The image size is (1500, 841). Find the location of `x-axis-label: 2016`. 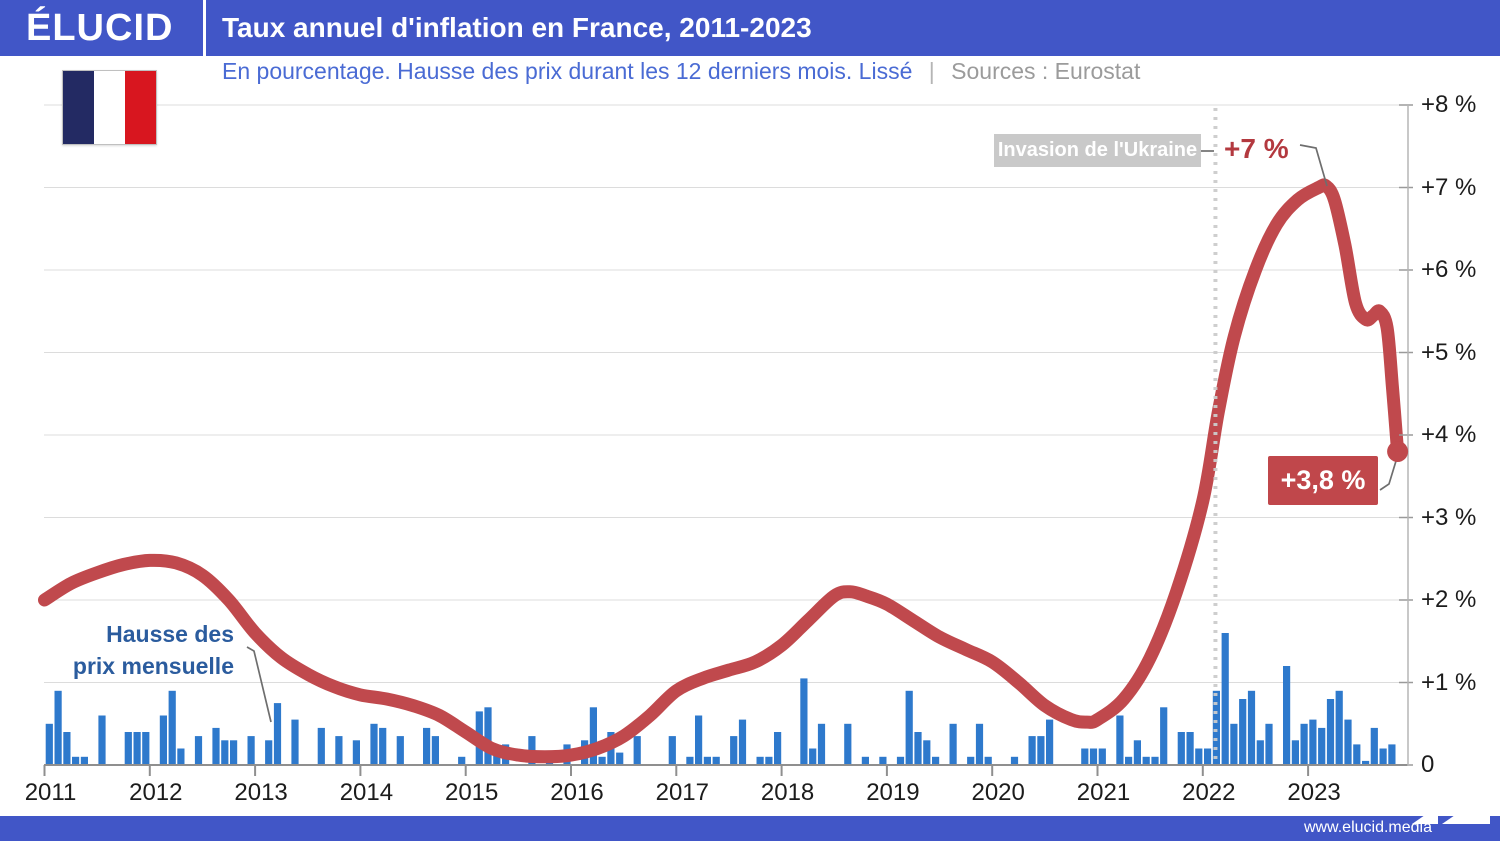

x-axis-label: 2016 is located at coordinates (577, 792).